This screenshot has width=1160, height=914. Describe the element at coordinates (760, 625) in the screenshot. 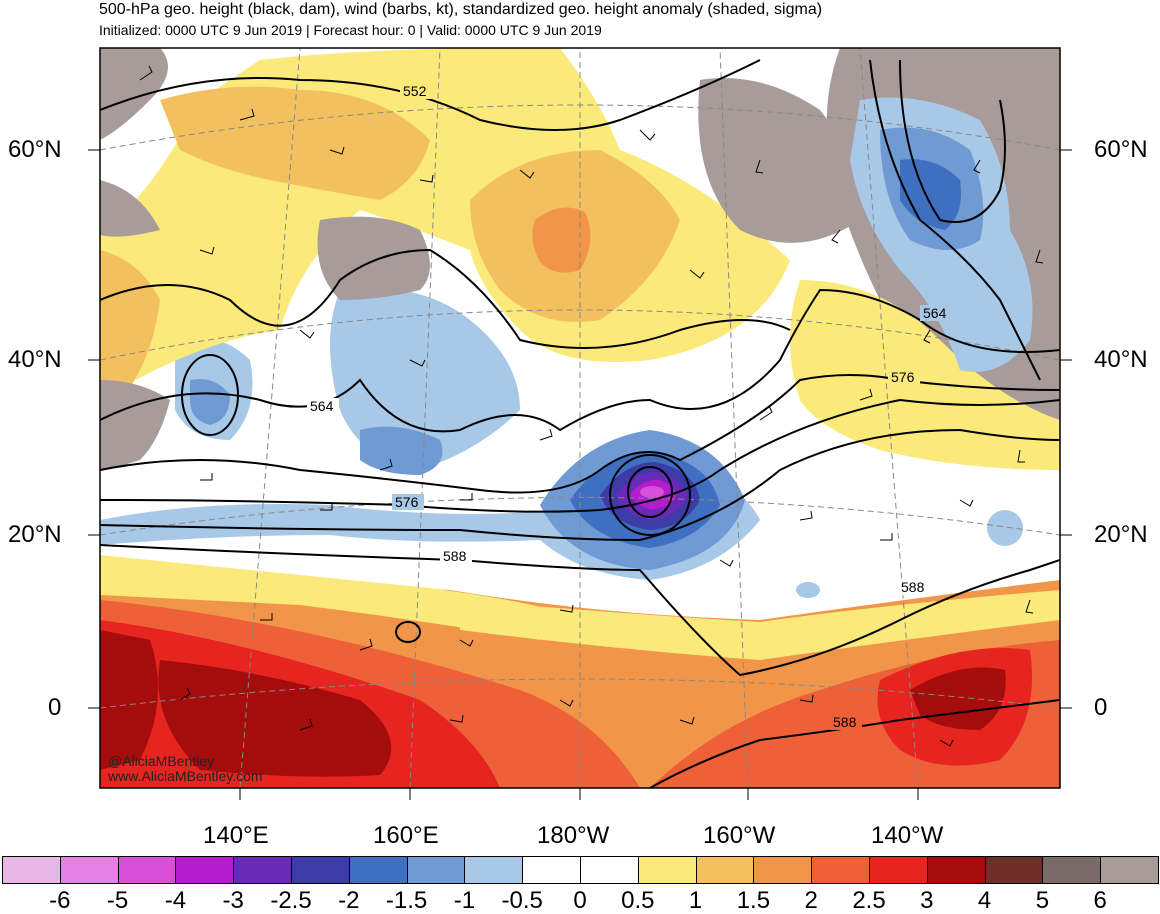

I see `anomaly-0.5-1-south-east` at that location.